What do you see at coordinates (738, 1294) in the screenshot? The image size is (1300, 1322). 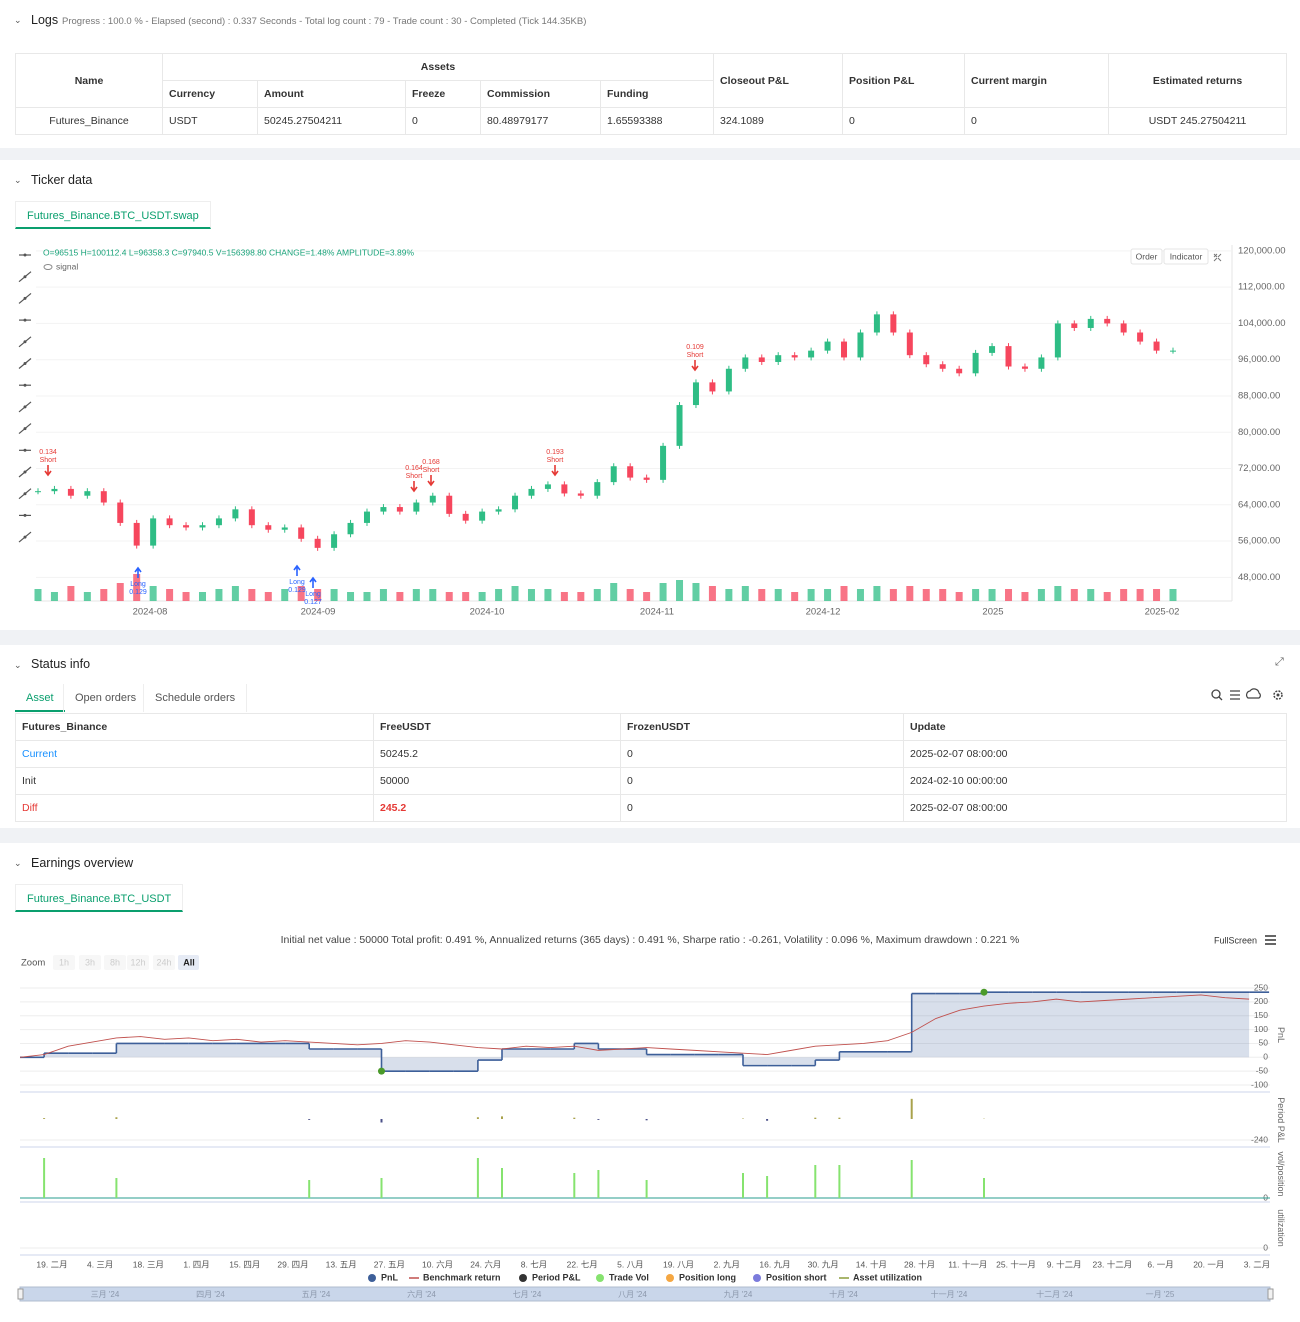 I see `navigator-label: 九月 '24` at bounding box center [738, 1294].